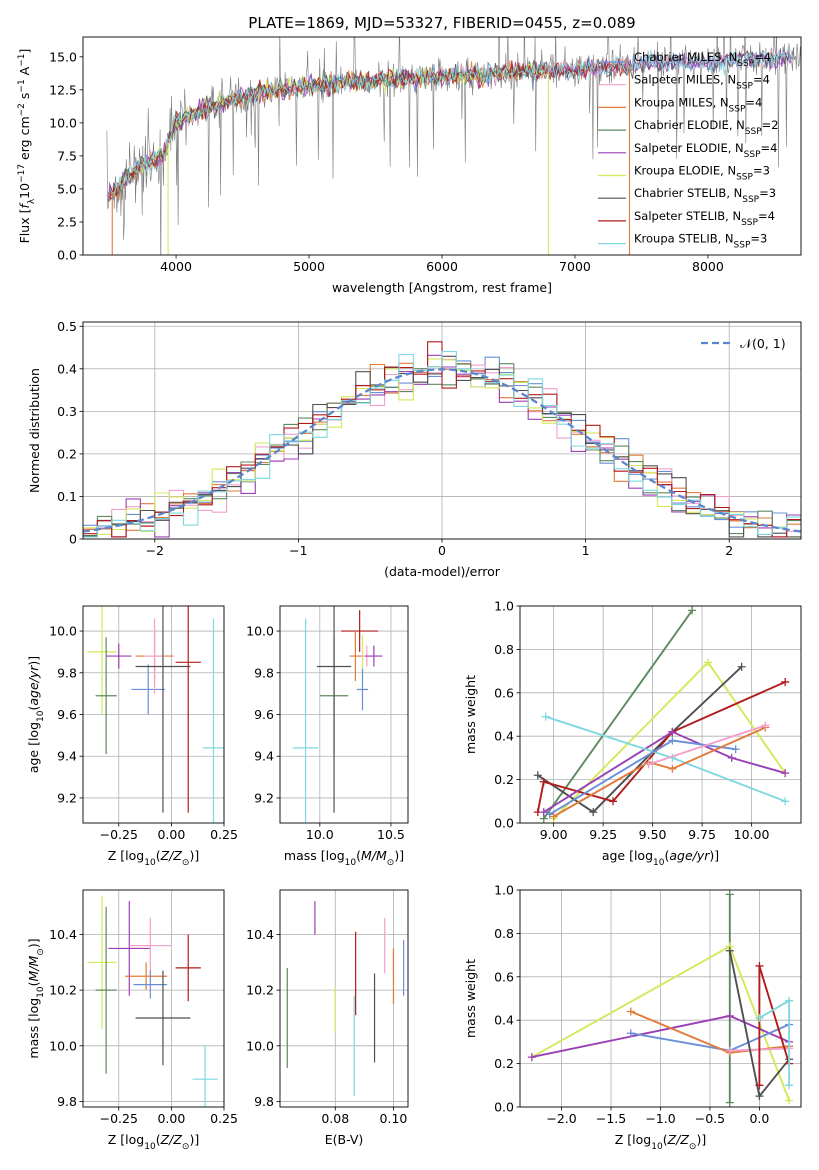  I want to click on y-tick-label: 7.5, so click(67, 155).